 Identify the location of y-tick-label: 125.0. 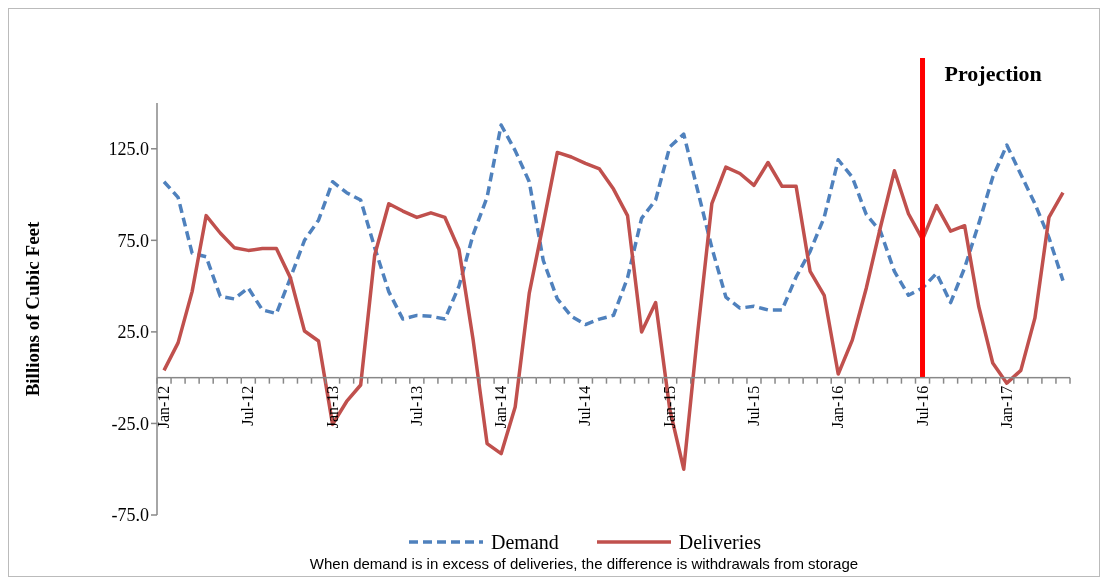
(128, 149).